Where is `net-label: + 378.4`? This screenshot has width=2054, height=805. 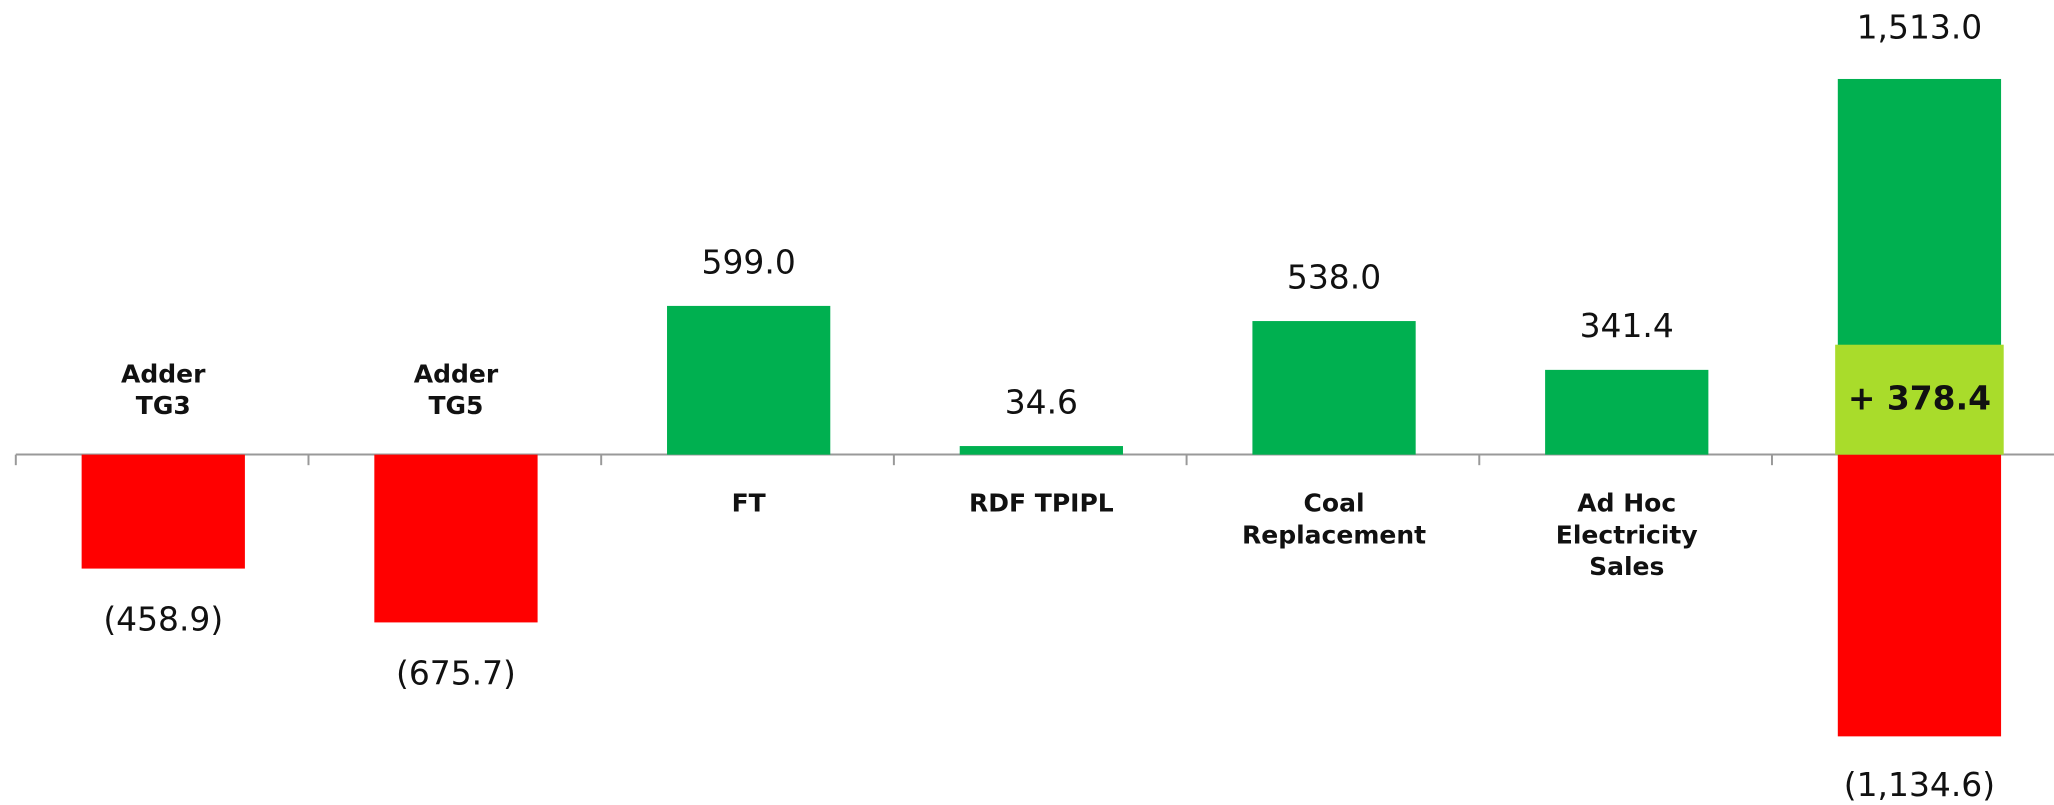
net-label: + 378.4 is located at coordinates (1919, 398).